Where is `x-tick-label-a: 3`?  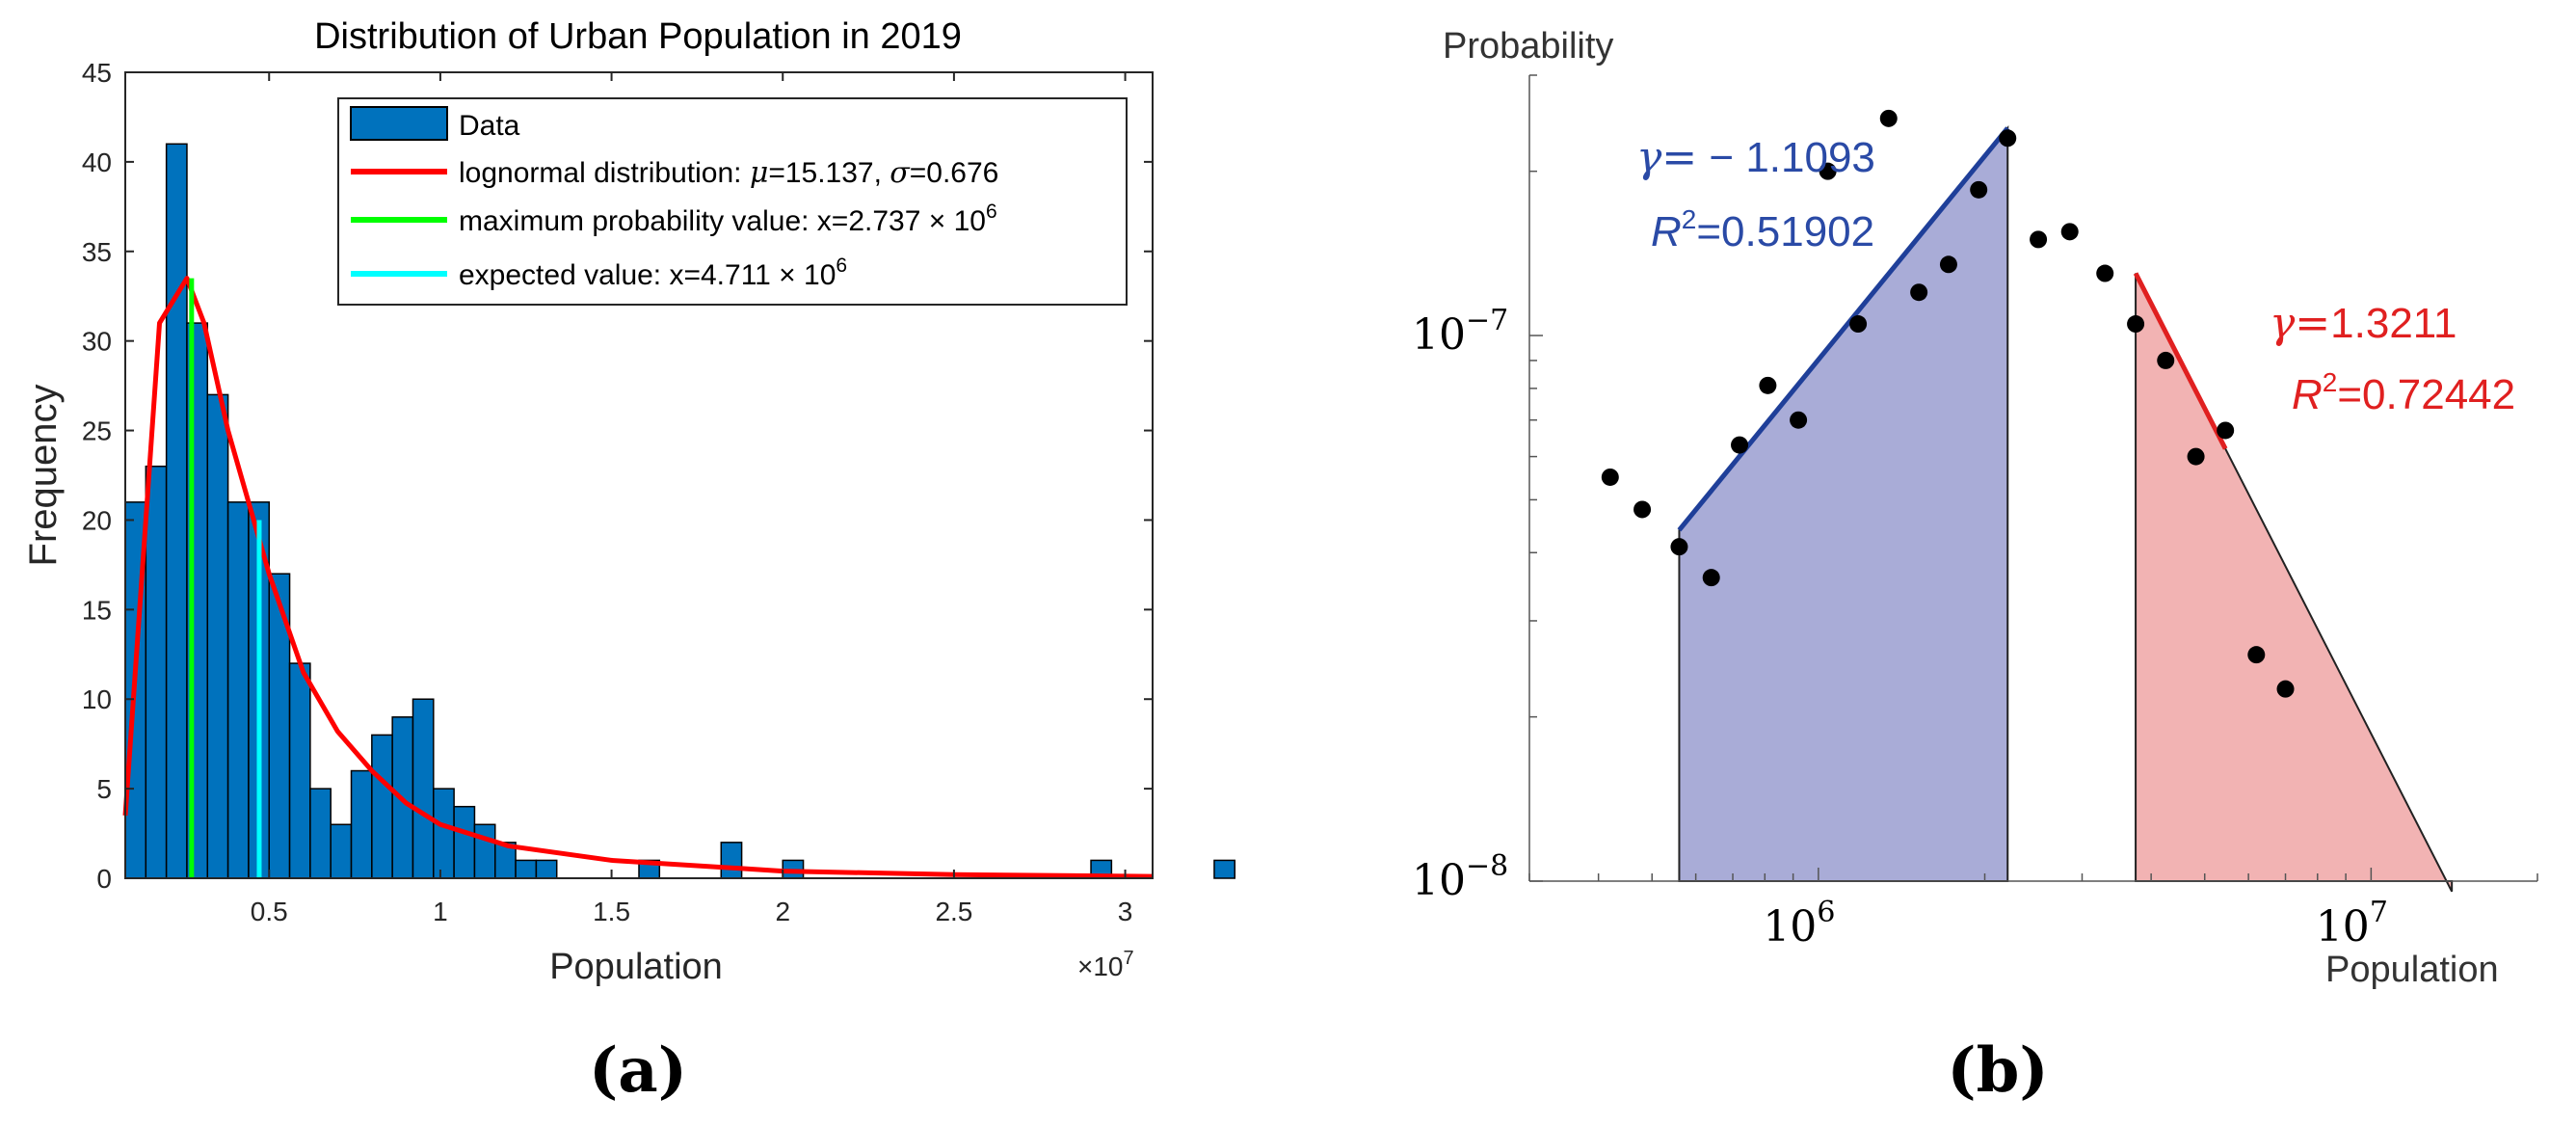
x-tick-label-a: 3 is located at coordinates (1125, 911).